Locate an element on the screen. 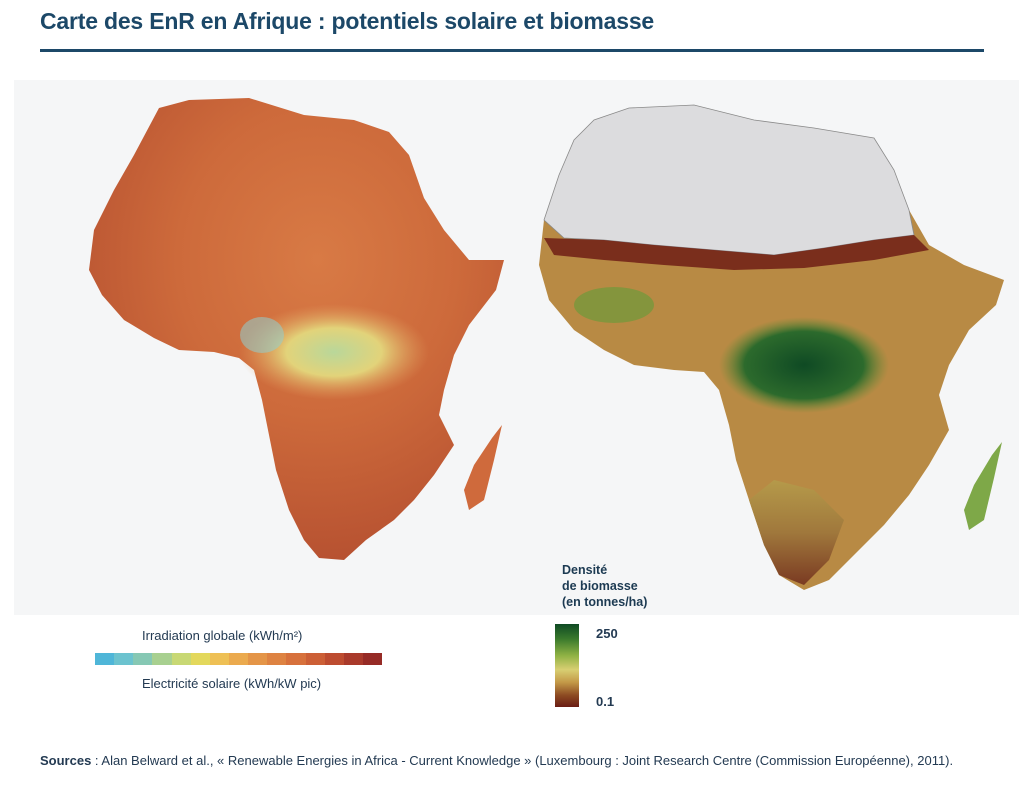 The width and height of the screenshot is (1026, 797). biomass-legend-max: 250 is located at coordinates (607, 633).